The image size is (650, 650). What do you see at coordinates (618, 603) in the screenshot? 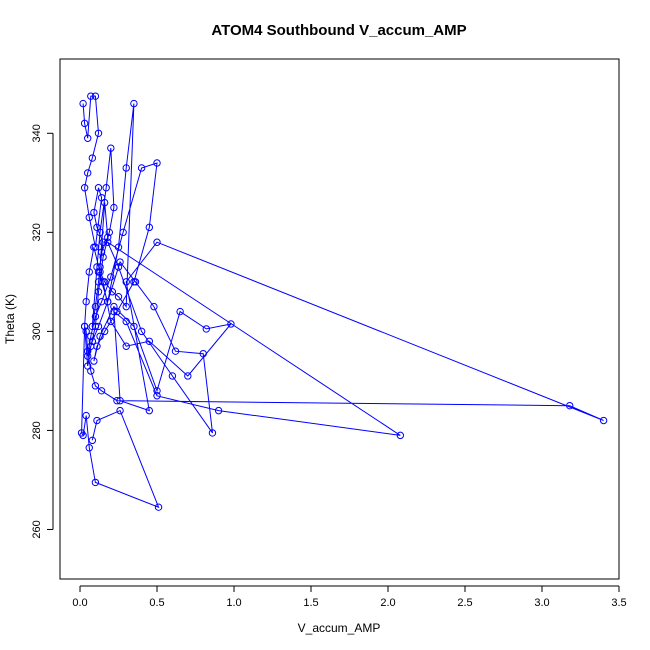
I see `x-tick-label: 3.5` at bounding box center [618, 603].